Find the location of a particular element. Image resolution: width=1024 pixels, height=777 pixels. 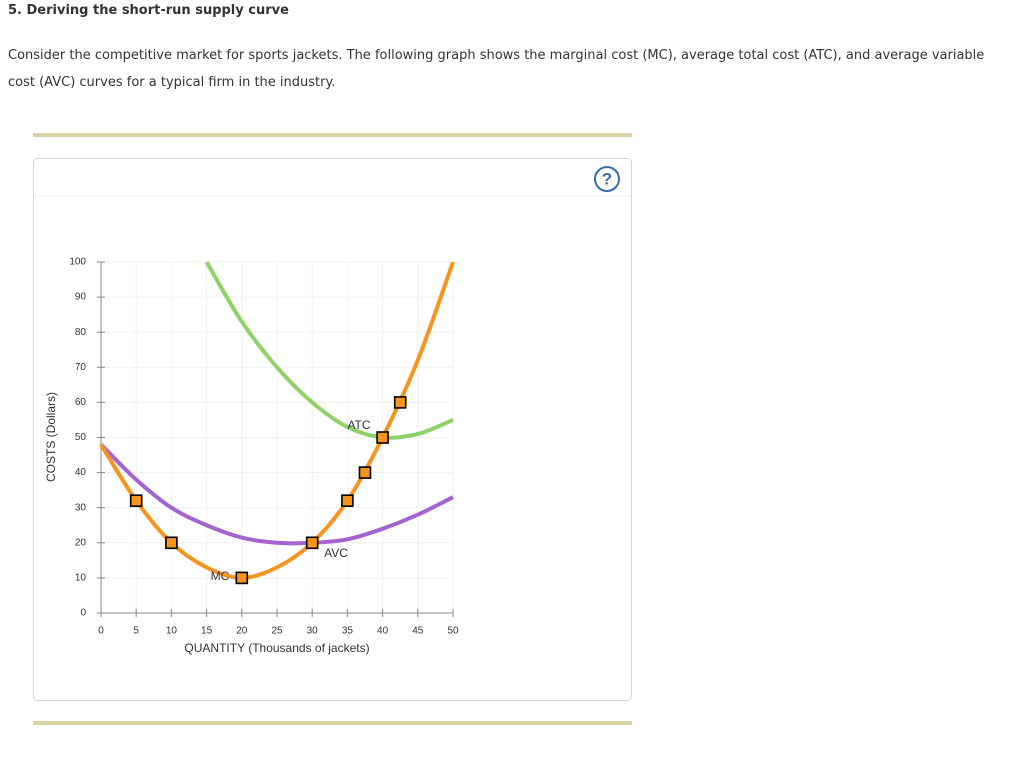

y-tick-label: 10 is located at coordinates (81, 578).